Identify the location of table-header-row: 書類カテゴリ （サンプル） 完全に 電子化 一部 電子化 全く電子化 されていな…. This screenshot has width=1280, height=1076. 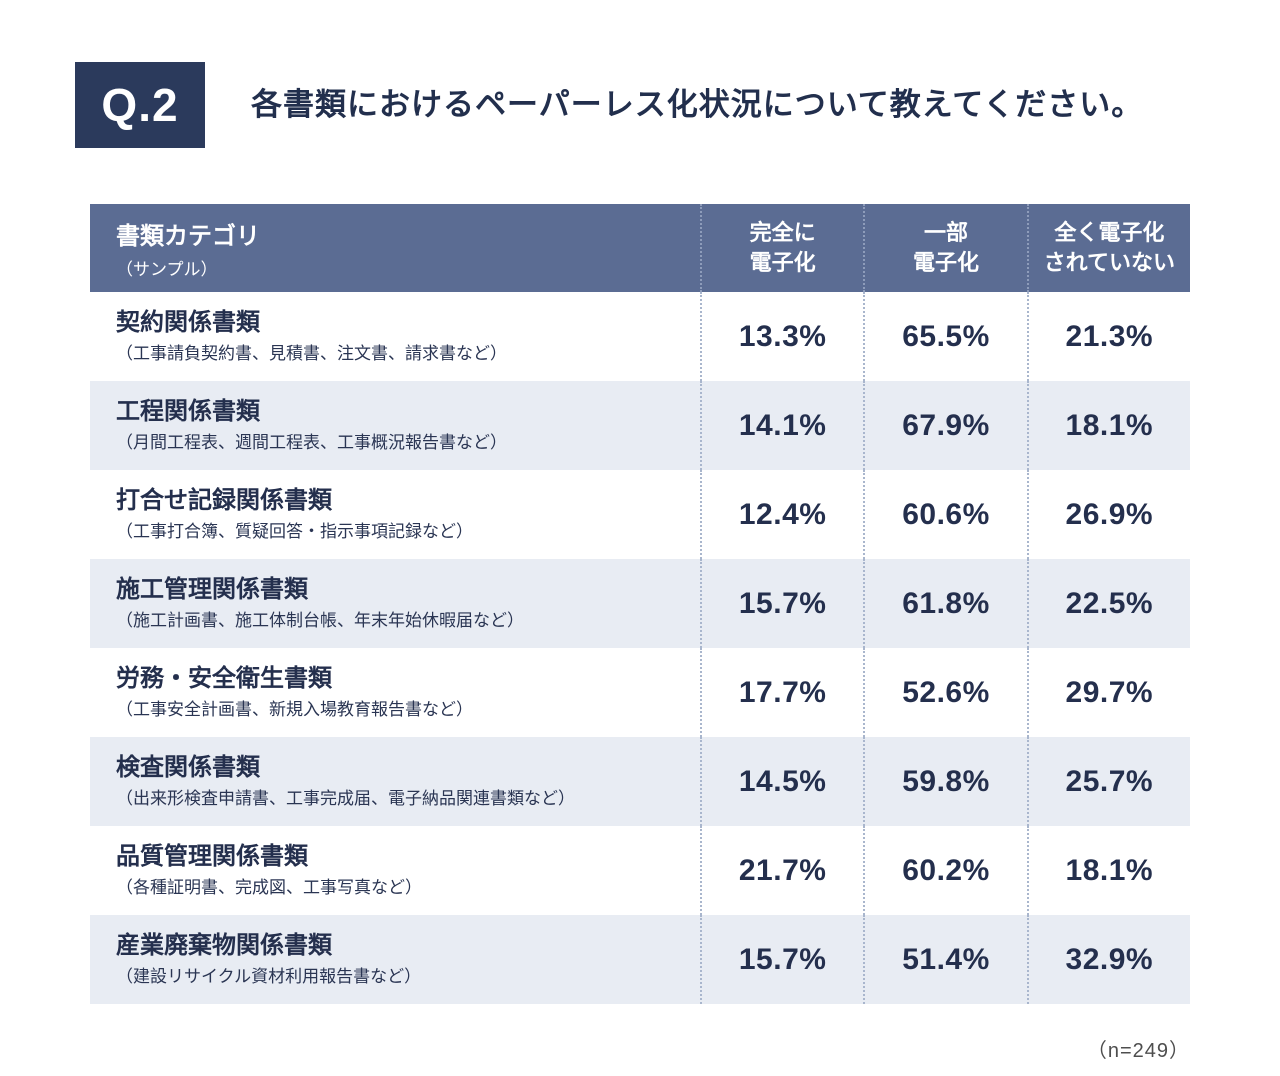
(640, 248).